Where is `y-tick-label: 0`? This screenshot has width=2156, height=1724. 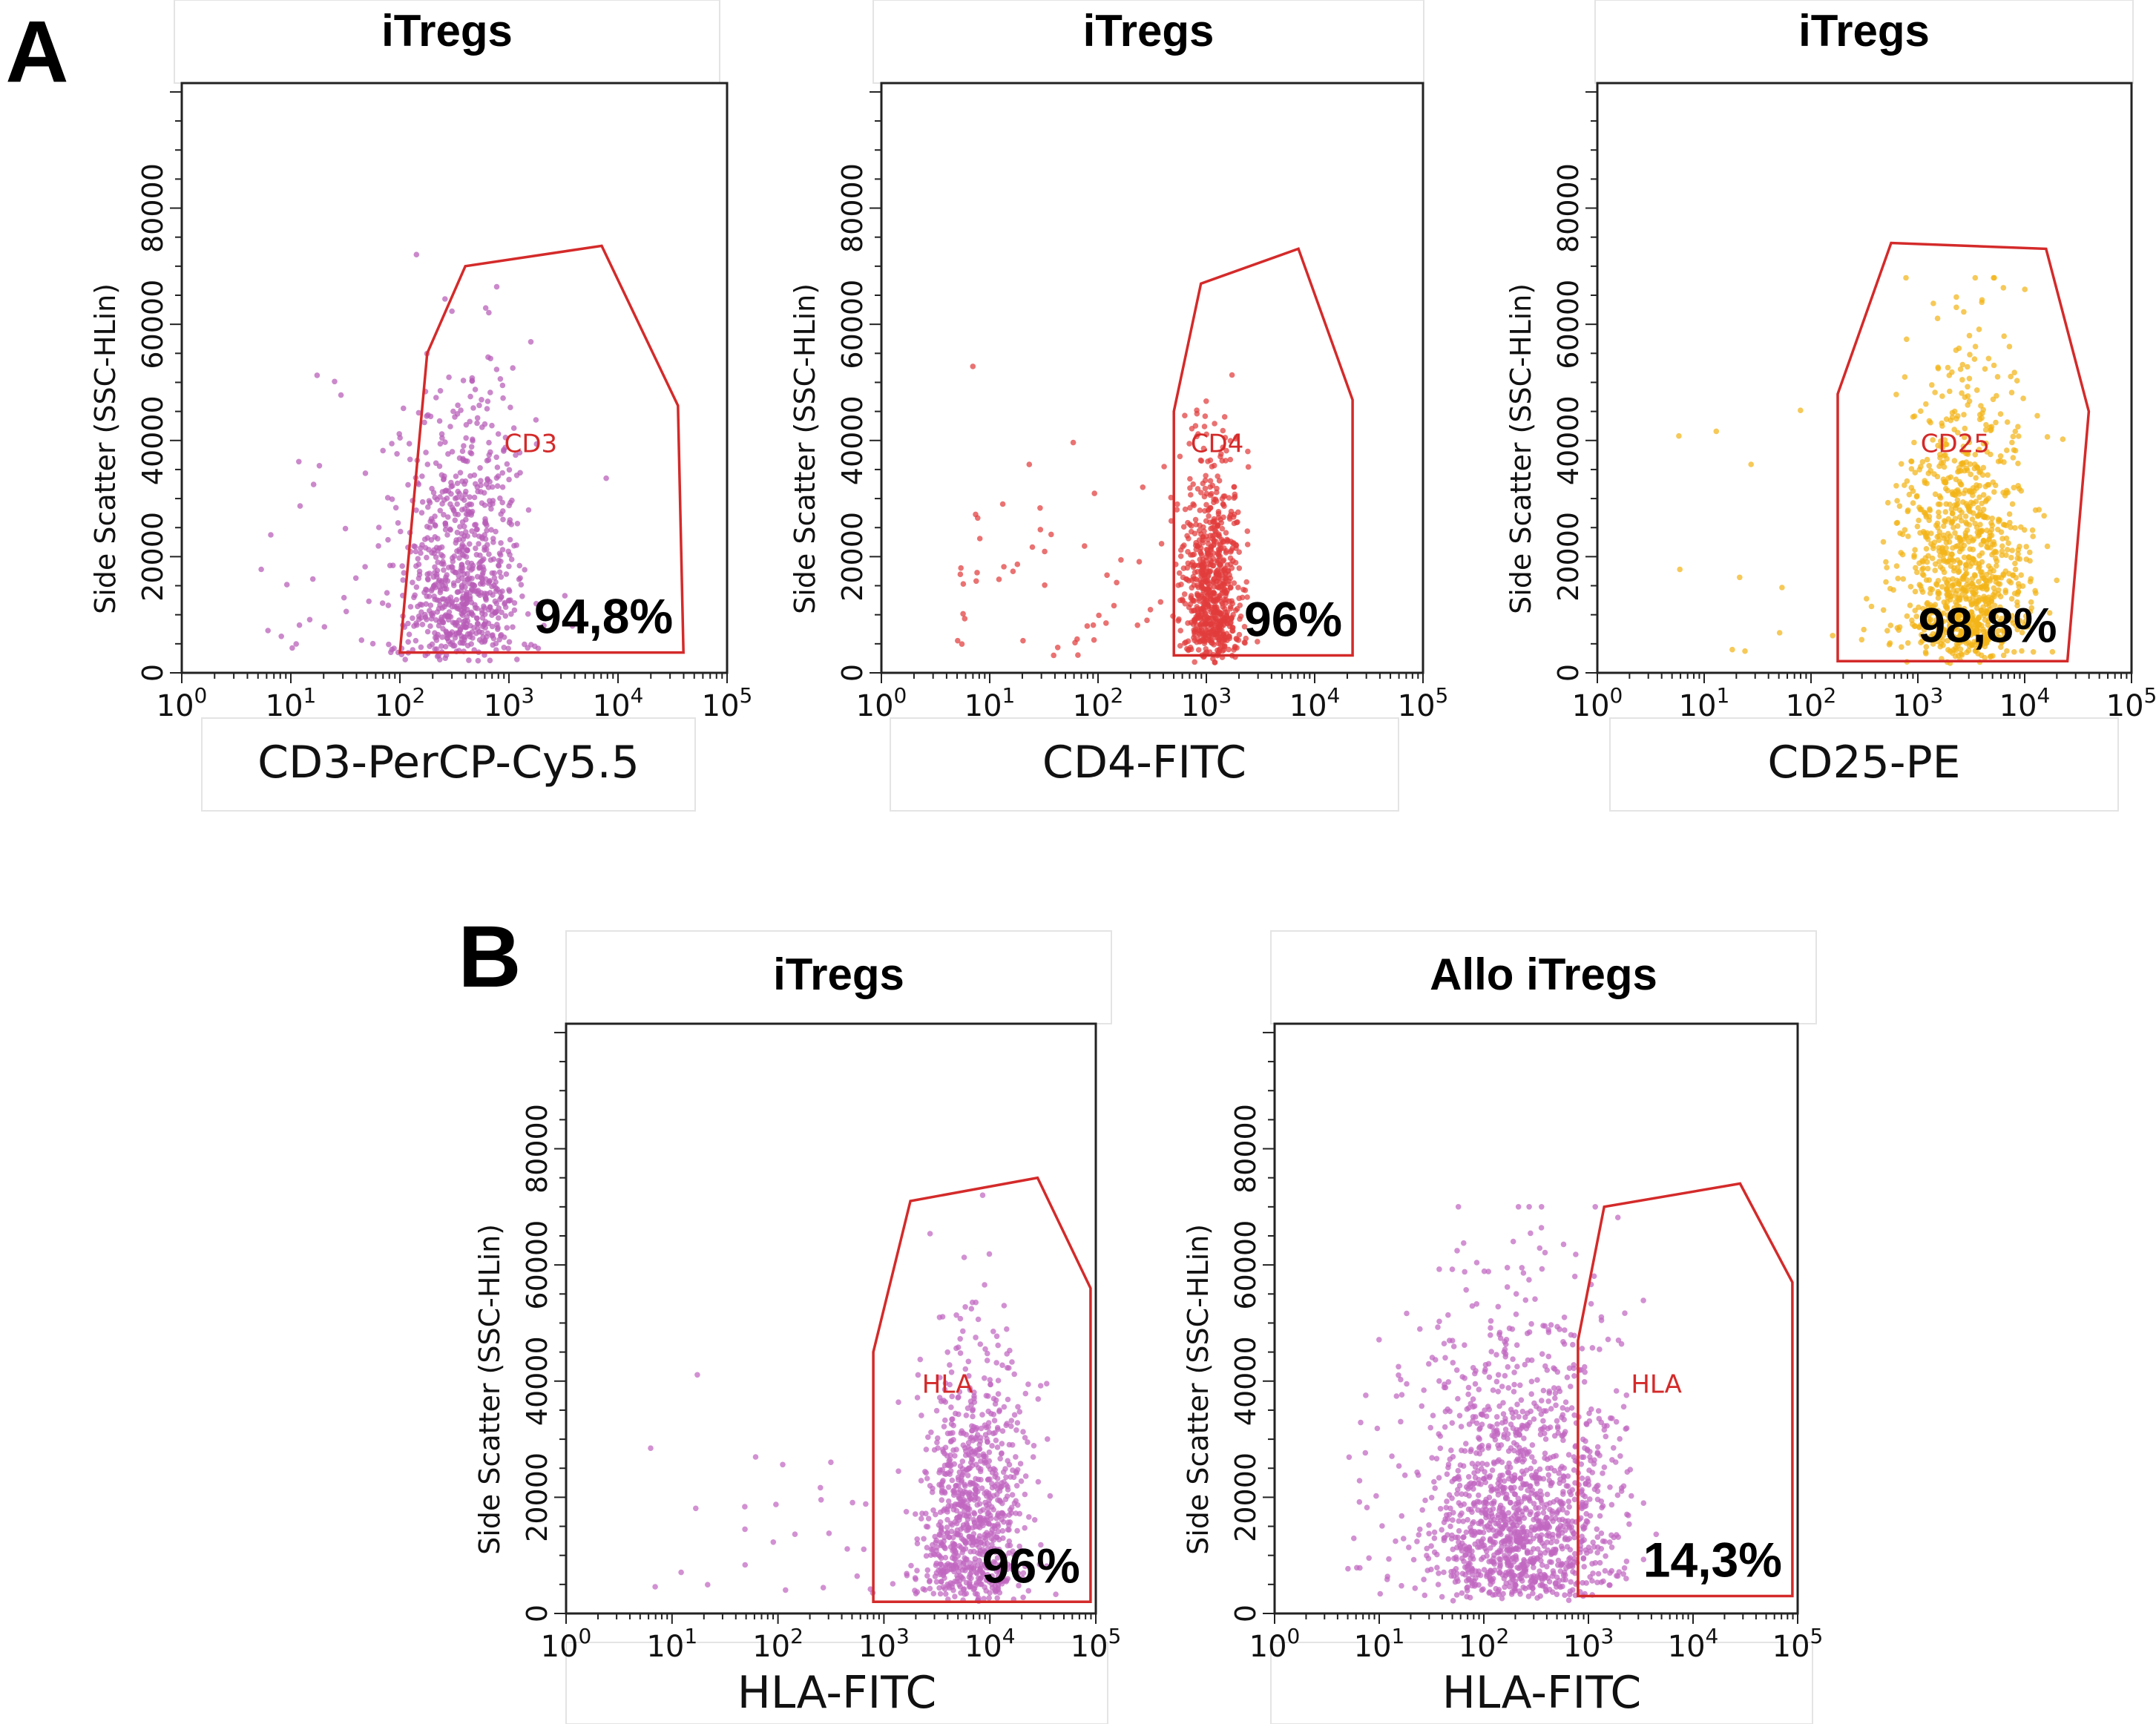 y-tick-label: 0 is located at coordinates (1569, 673).